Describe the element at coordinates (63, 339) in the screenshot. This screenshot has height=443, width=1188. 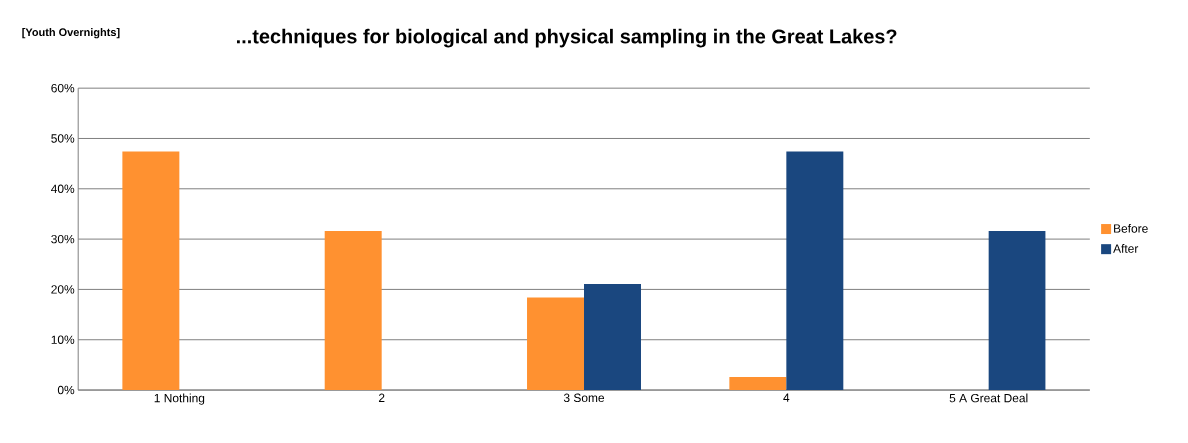
I see `y-tick-label: 10%` at that location.